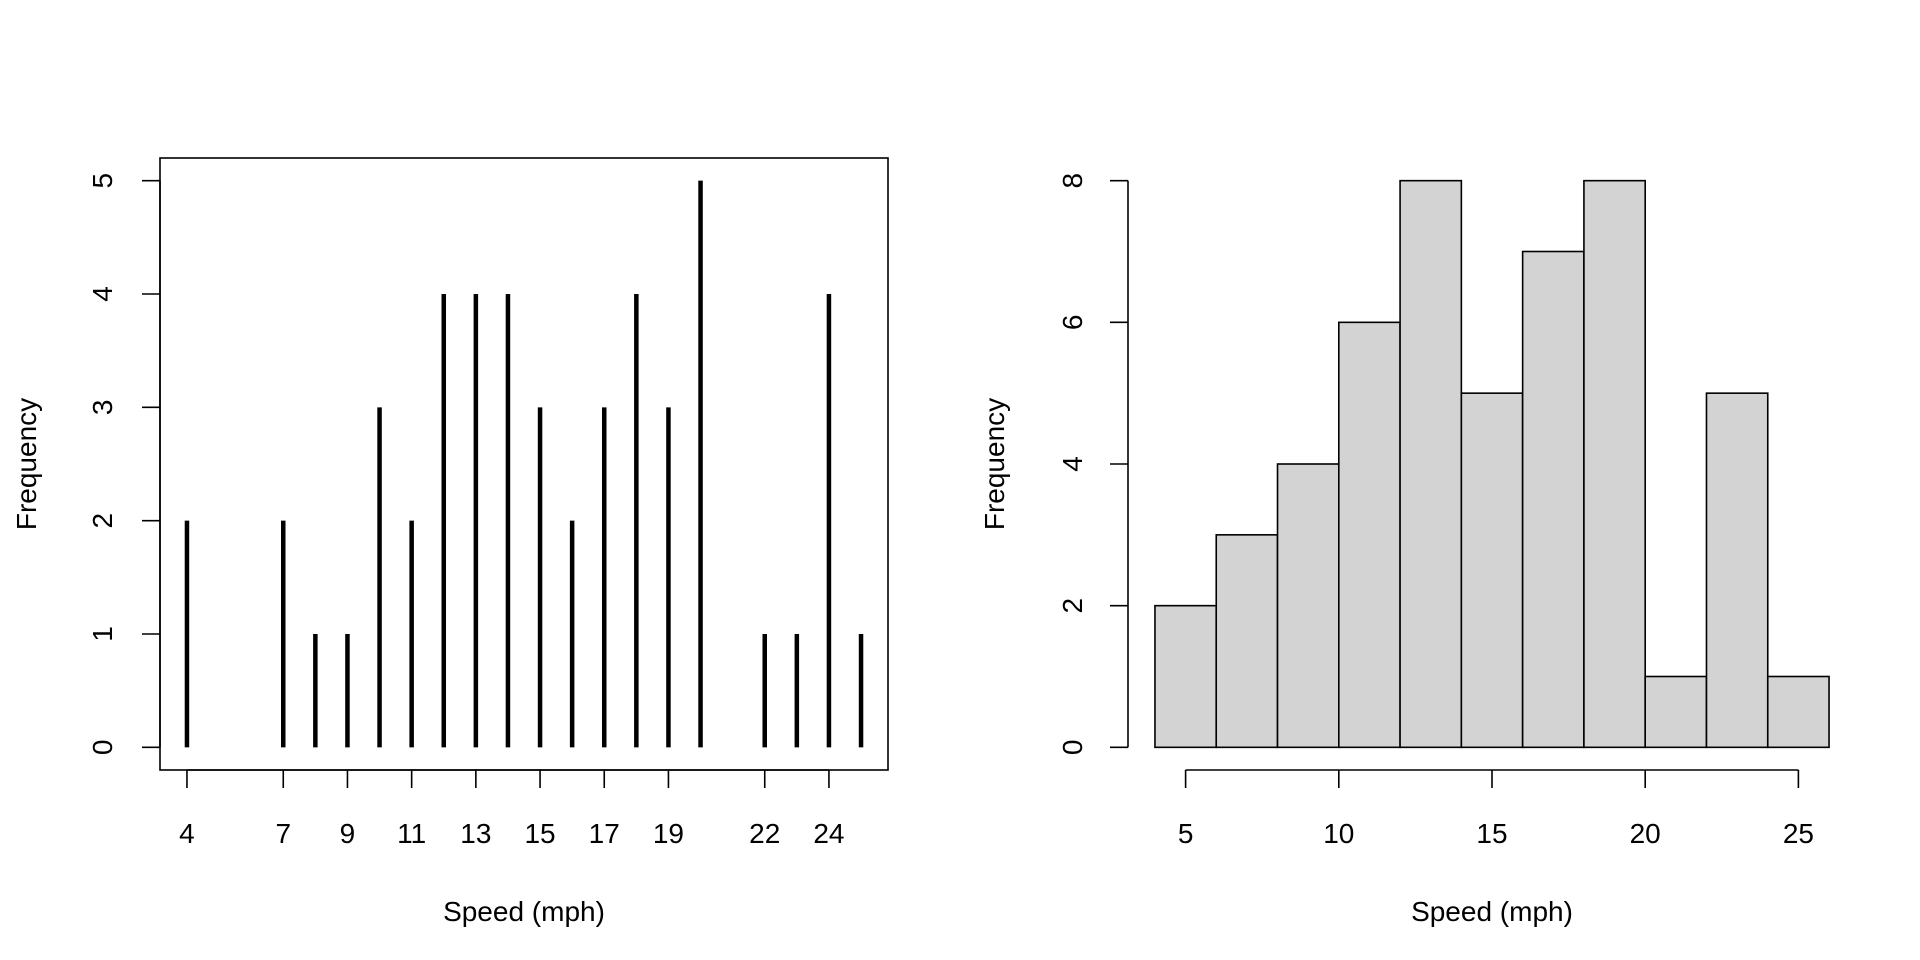 Image resolution: width=1920 pixels, height=960 pixels. Describe the element at coordinates (764, 833) in the screenshot. I see `x-tick-label: 22` at that location.